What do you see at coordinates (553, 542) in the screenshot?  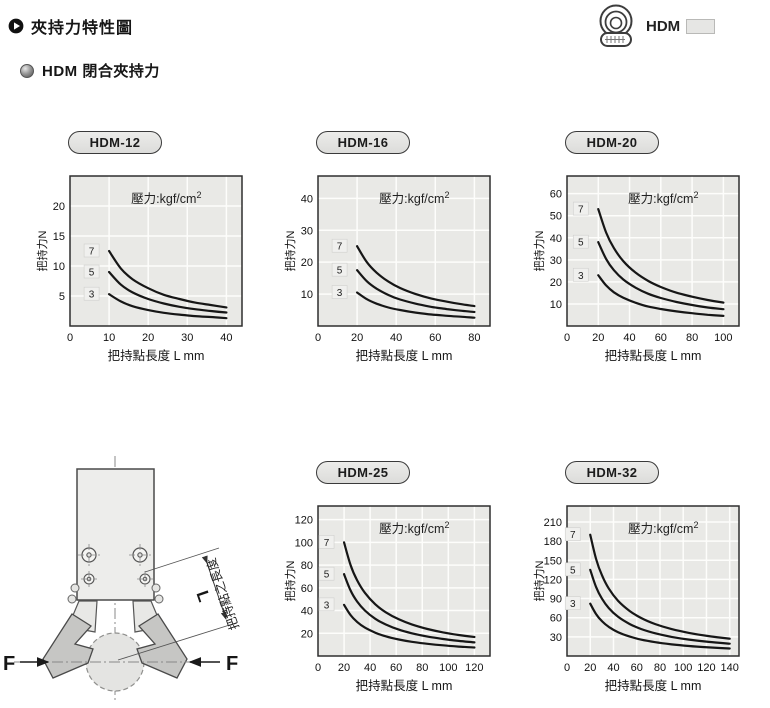 I see `y-tick-label: 180` at bounding box center [553, 542].